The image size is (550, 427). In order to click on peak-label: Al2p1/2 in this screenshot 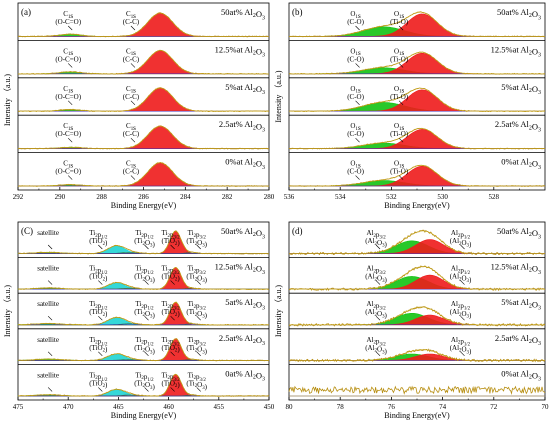, I will do `click(461, 235)`.